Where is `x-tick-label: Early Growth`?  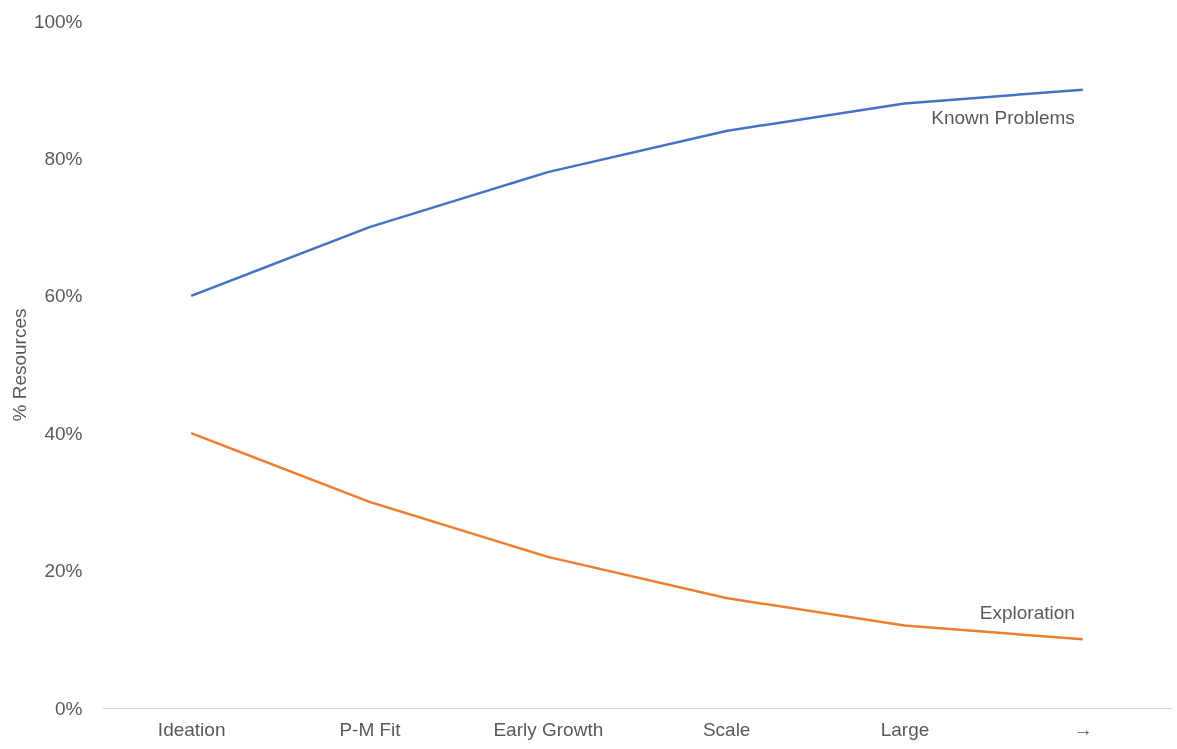
x-tick-label: Early Growth is located at coordinates (548, 729).